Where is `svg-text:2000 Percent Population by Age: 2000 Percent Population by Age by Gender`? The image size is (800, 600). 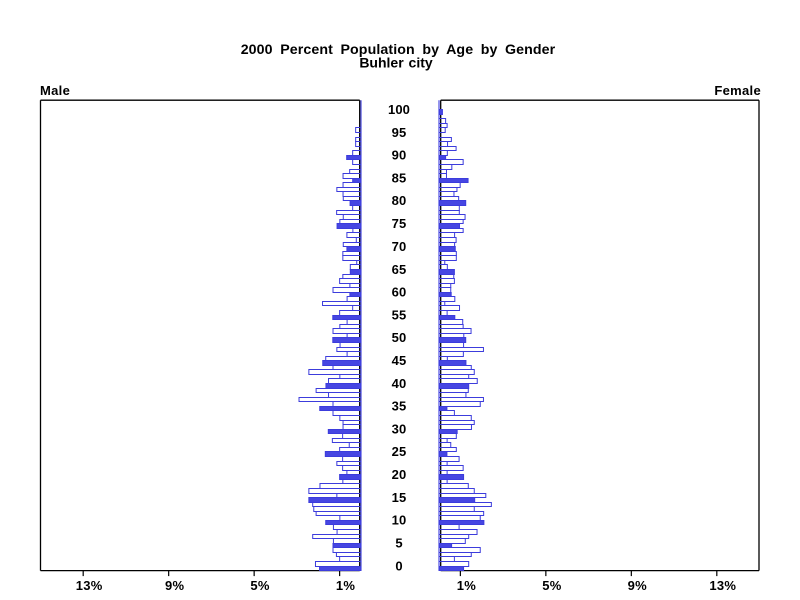
svg-text:2000 Percent Population by Age: 2000 Percent Population by Age by Gender is located at coordinates (398, 50).